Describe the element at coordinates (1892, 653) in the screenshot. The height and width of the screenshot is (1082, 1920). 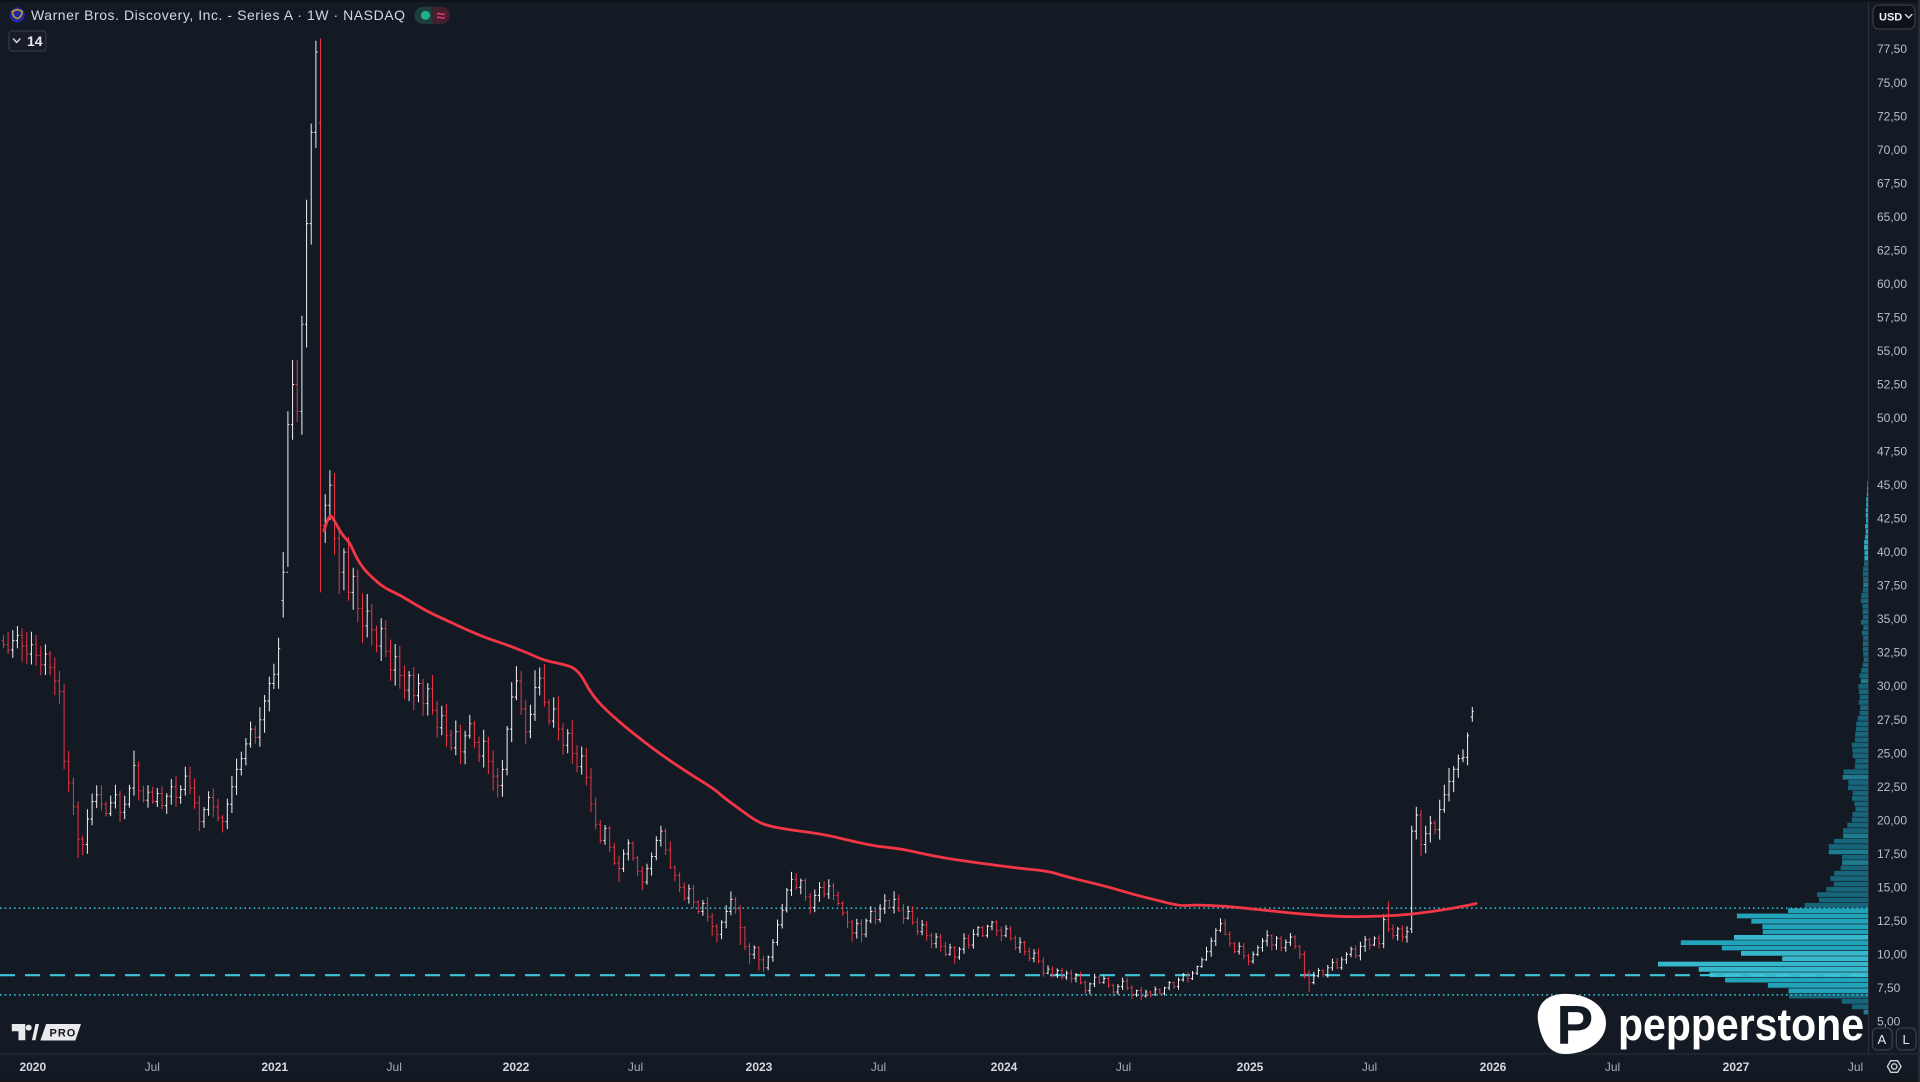
I see `svg-text: 32,50` at that location.